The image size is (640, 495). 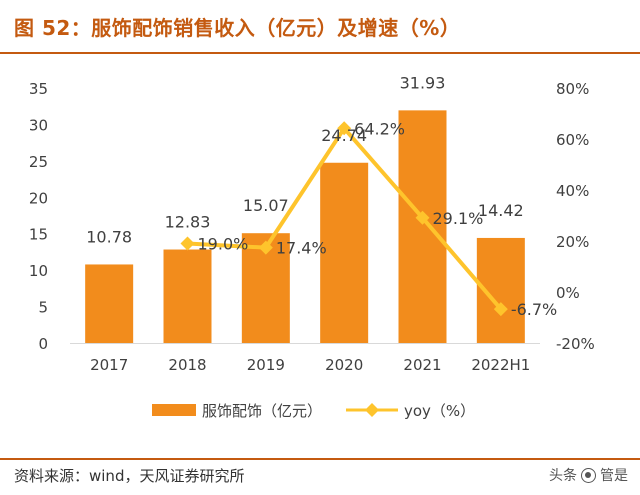 What do you see at coordinates (223, 244) in the screenshot?
I see `yoy-value-label: 19.0%` at bounding box center [223, 244].